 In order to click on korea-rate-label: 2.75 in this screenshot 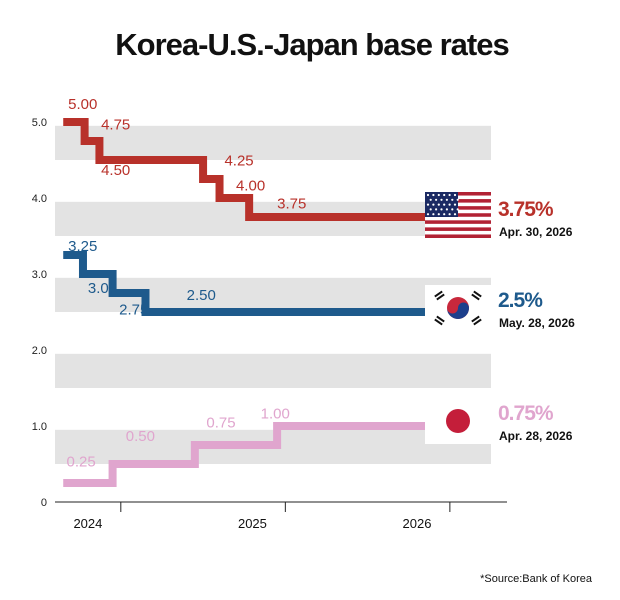, I will do `click(133, 309)`.